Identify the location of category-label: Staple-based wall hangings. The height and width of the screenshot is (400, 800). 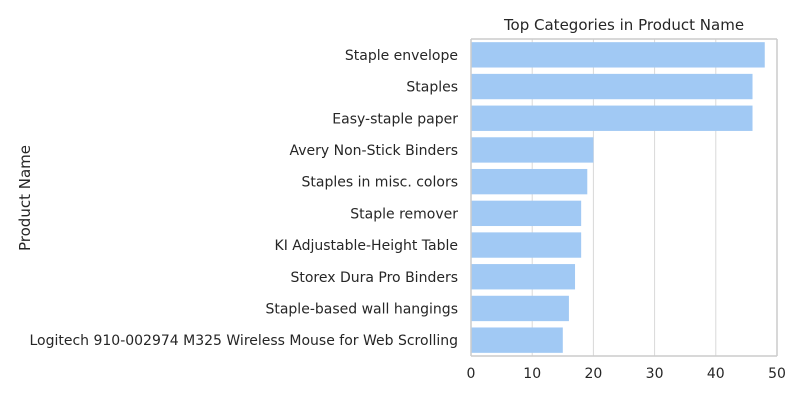
(361, 309).